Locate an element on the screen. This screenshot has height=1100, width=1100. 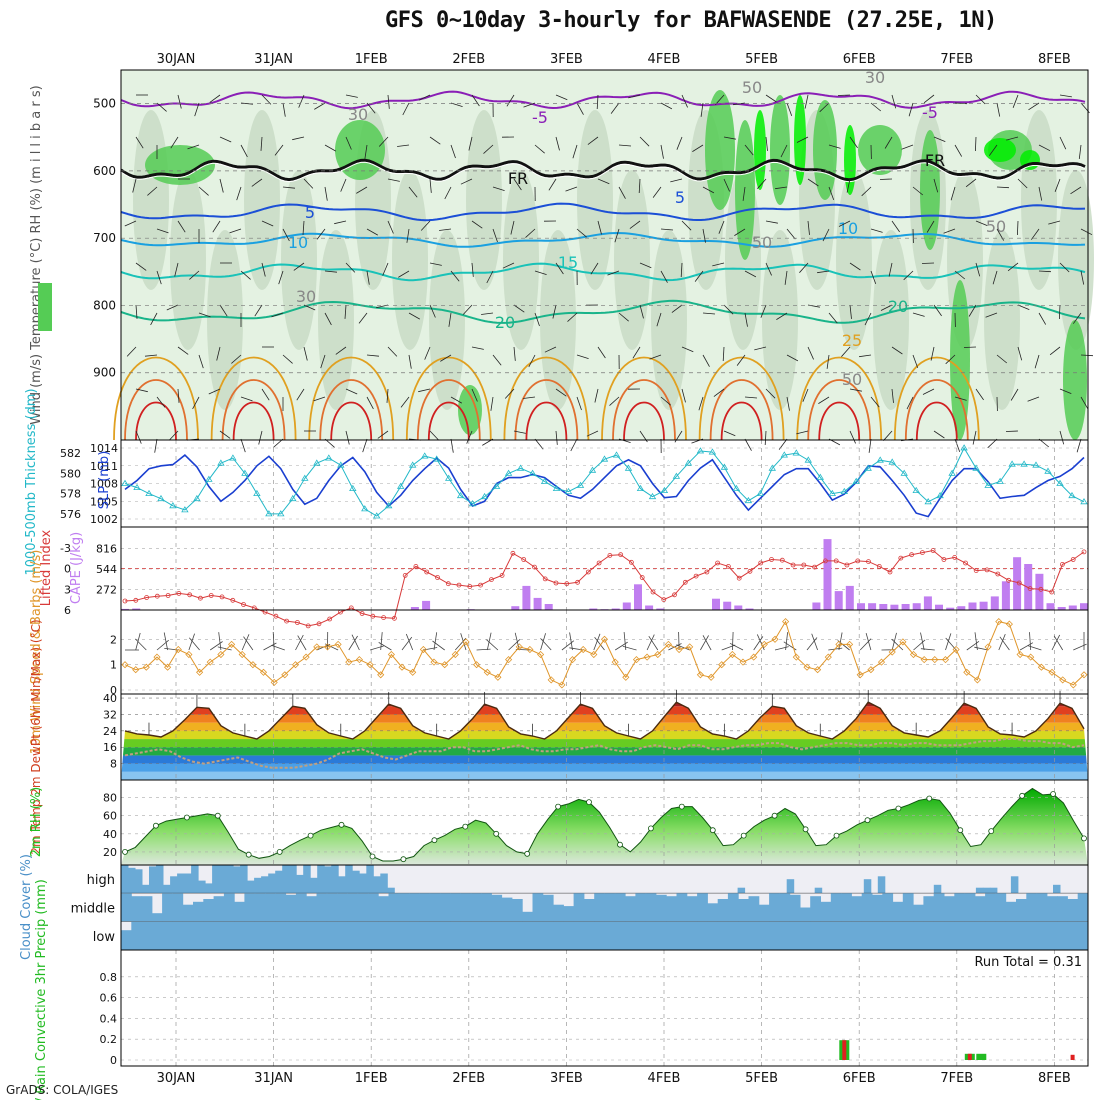
thickness-tick-label: 578 is located at coordinates (70, 494).